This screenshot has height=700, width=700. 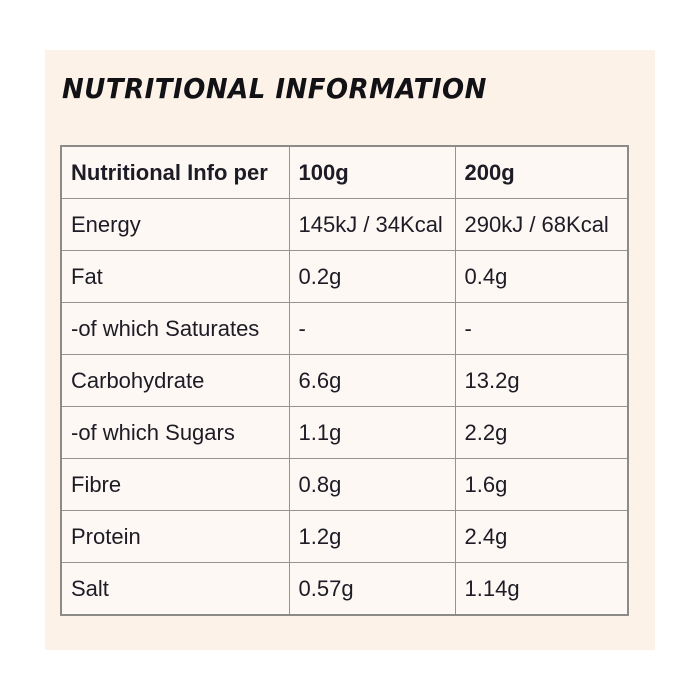 What do you see at coordinates (372, 328) in the screenshot?
I see `value-100g: -` at bounding box center [372, 328].